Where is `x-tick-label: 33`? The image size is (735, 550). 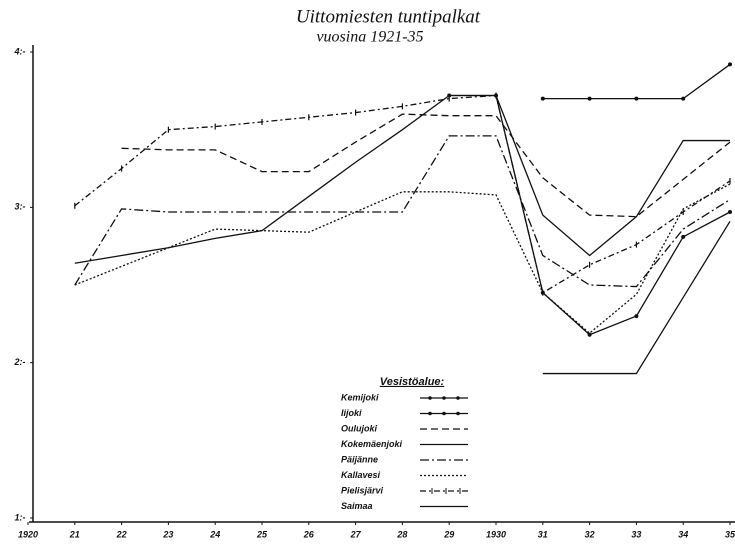
x-tick-label: 33 is located at coordinates (636, 534).